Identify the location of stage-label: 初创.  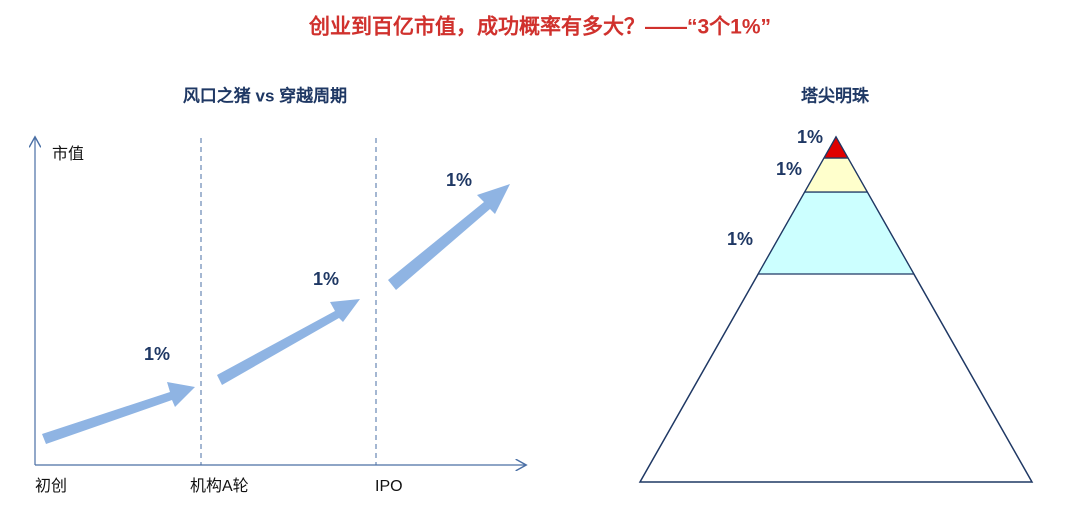
(51, 486).